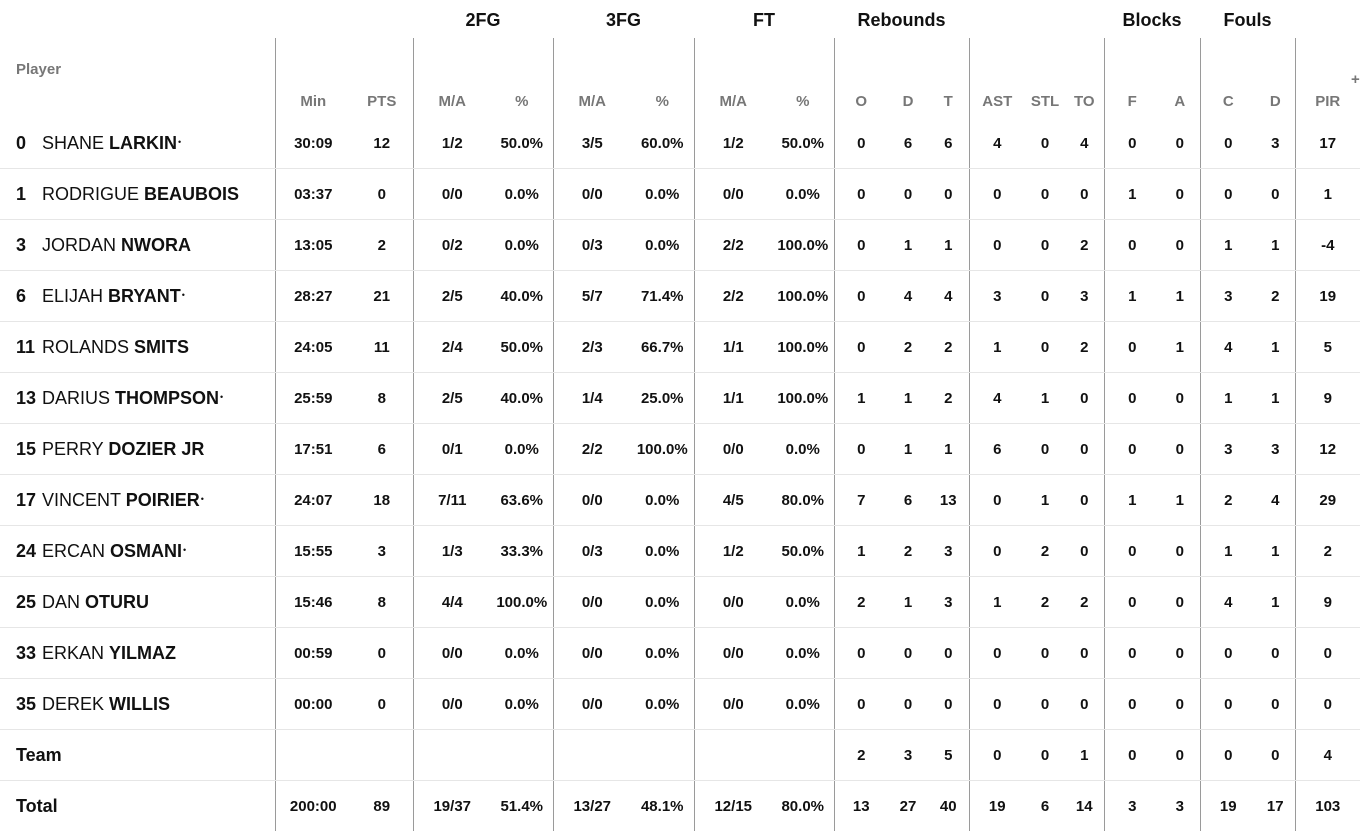 The width and height of the screenshot is (1360, 831). I want to click on player-first-name: PERRY, so click(72, 449).